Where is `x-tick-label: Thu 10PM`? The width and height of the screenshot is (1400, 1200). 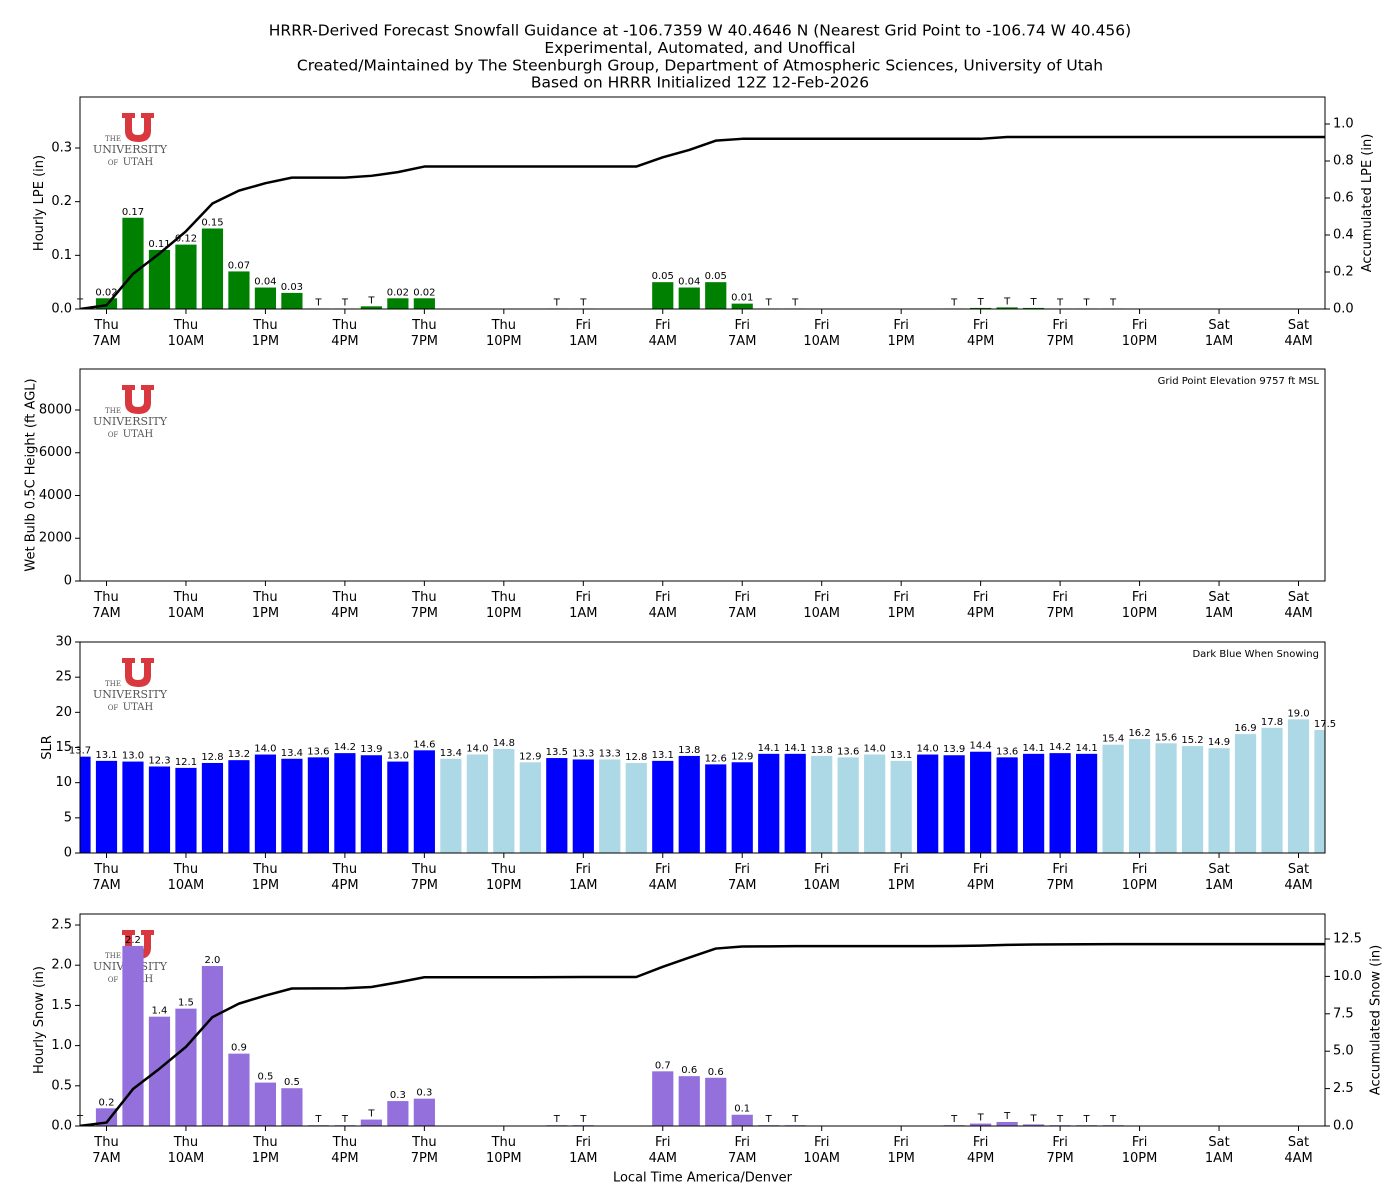
x-tick-label: Thu 10PM is located at coordinates (504, 1150).